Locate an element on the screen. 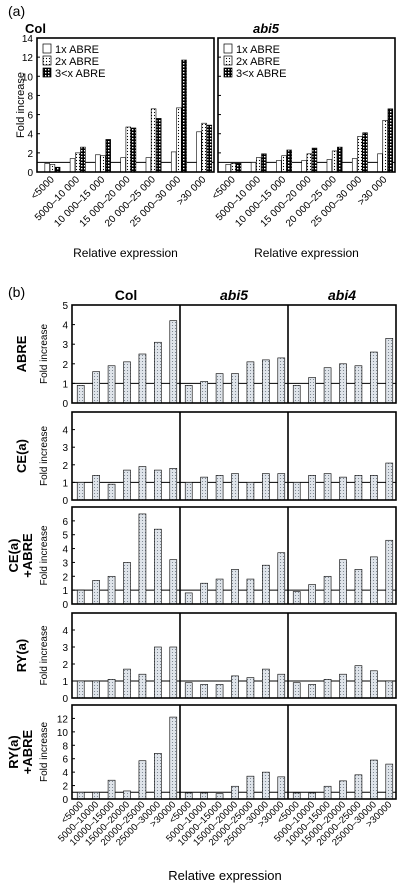 This screenshot has width=400, height=887. column-title: Col is located at coordinates (126, 295).